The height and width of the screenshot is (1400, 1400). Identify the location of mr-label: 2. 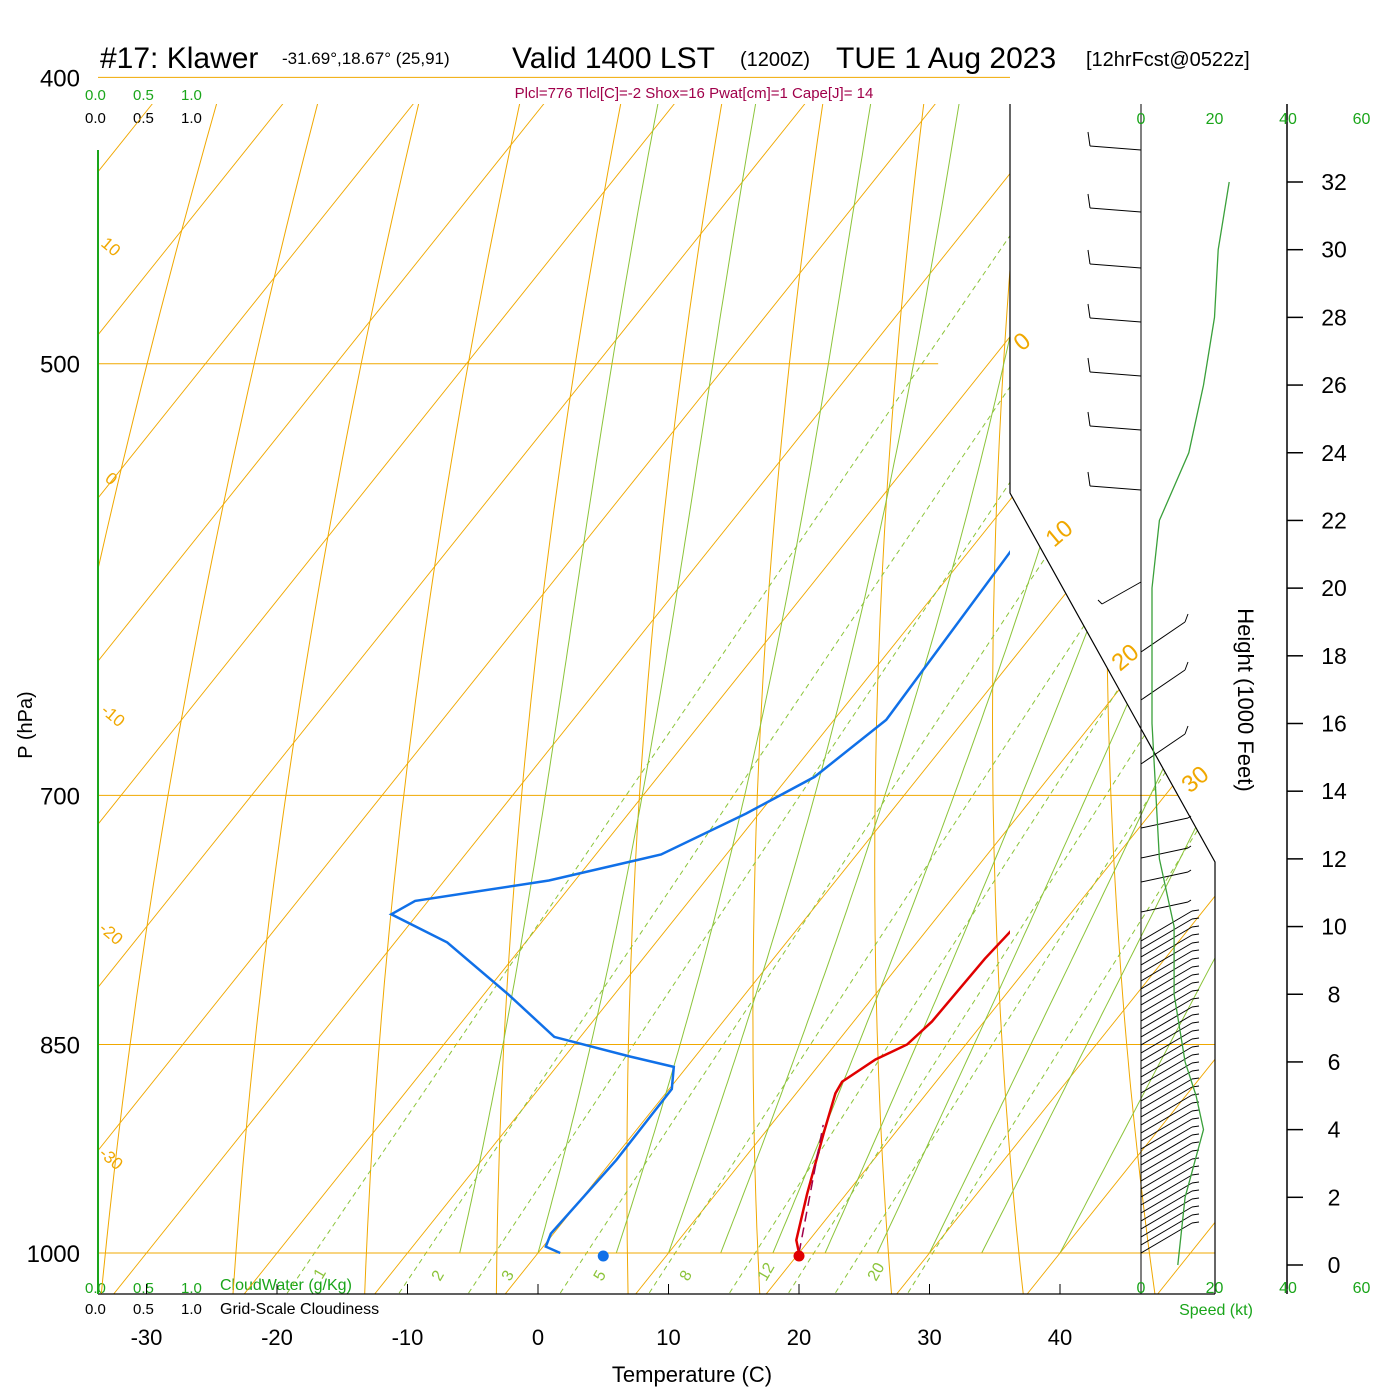
(438, 1276).